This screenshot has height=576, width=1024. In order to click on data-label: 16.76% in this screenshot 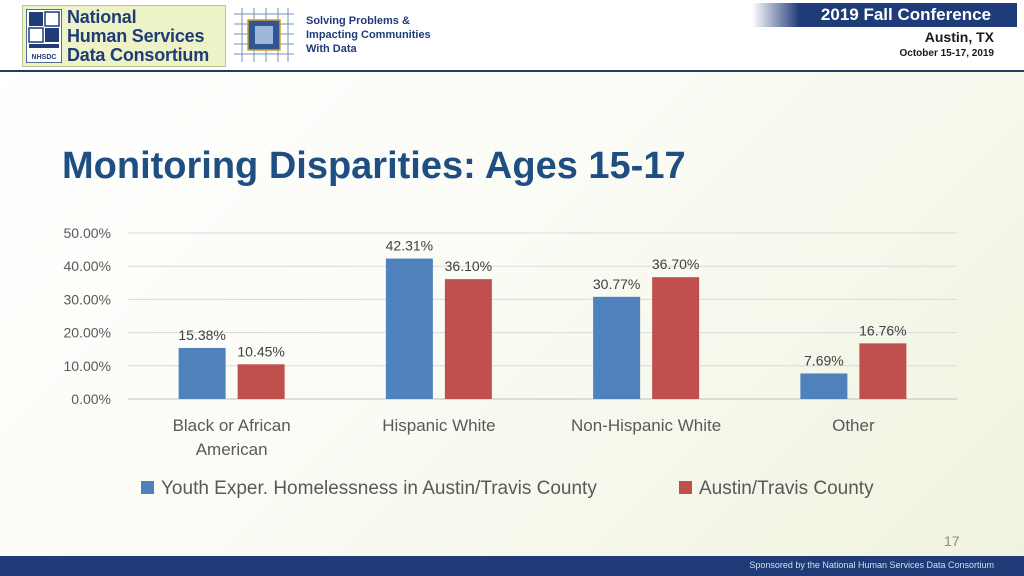, I will do `click(882, 330)`.